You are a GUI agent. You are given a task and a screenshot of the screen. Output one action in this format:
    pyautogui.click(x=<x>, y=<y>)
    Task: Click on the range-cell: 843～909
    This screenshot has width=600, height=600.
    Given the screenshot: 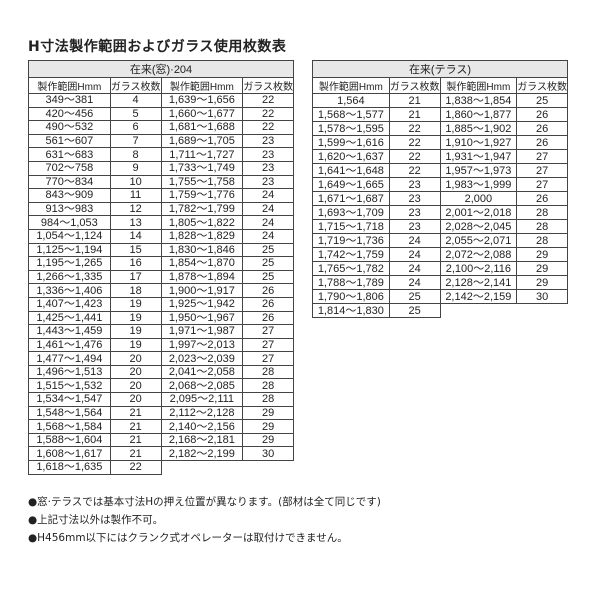 What is the action you would take?
    pyautogui.click(x=69, y=195)
    